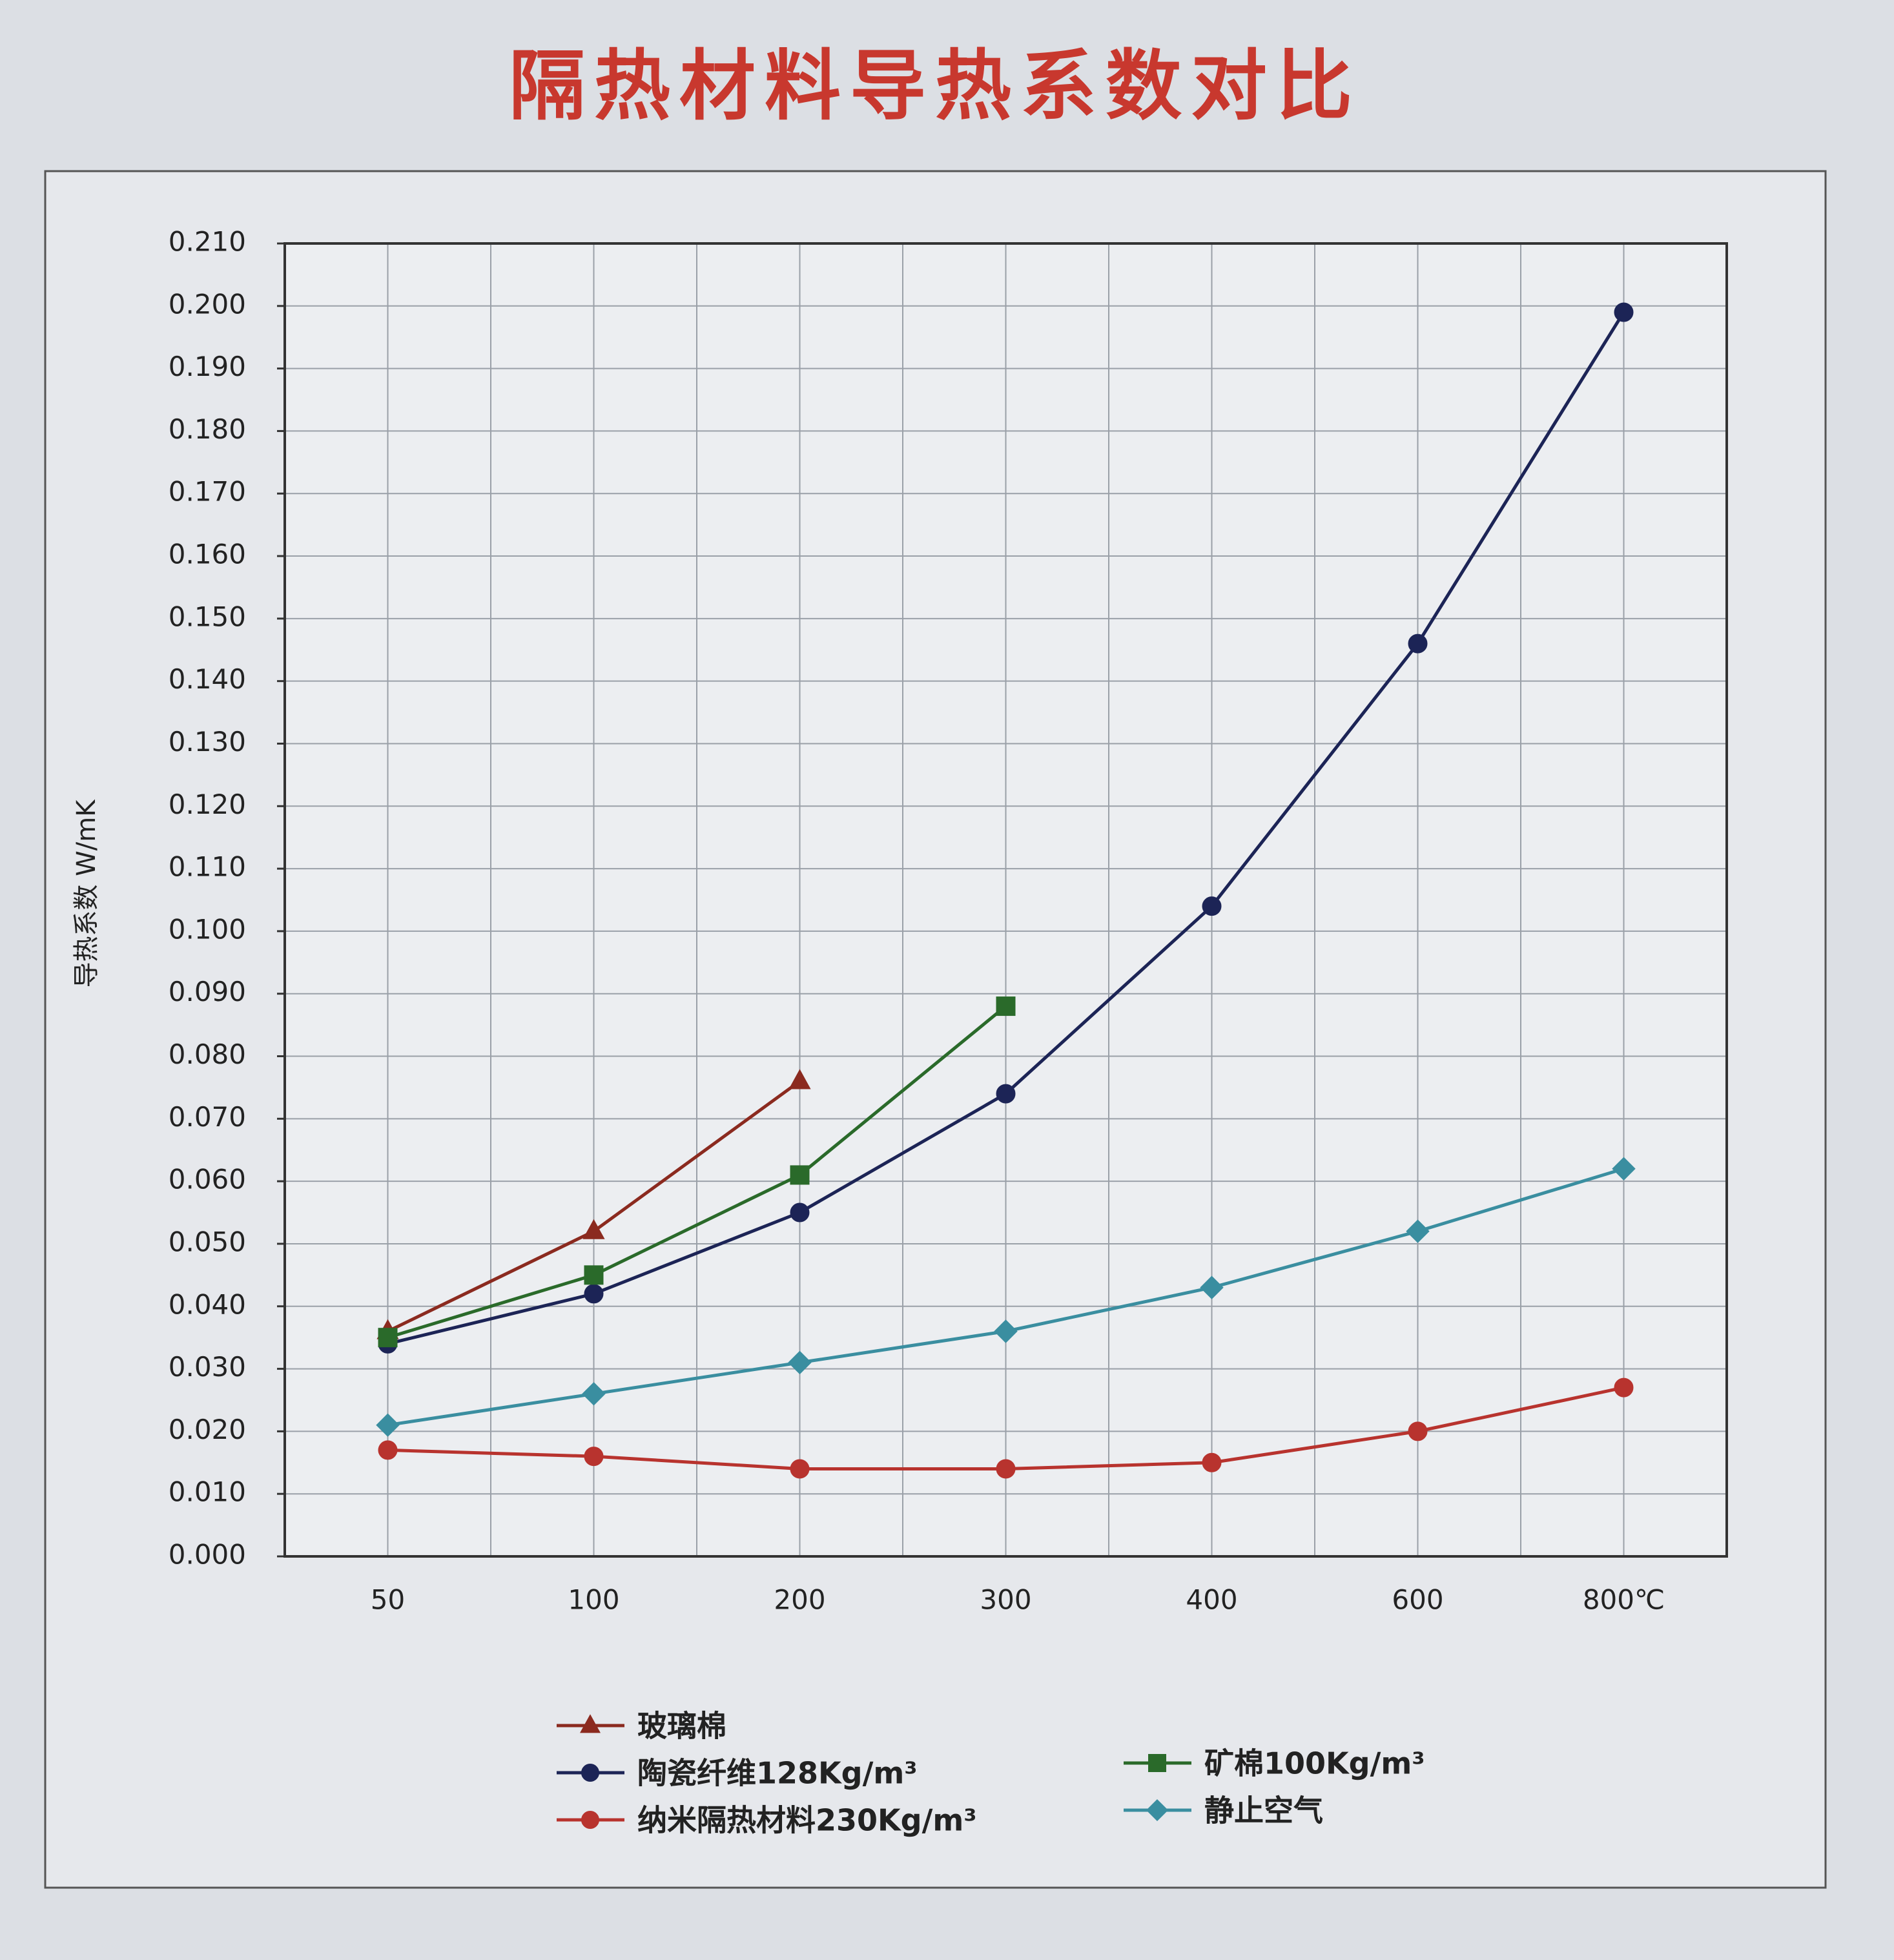  What do you see at coordinates (806, 1820) in the screenshot?
I see `legend-label: 纳米隔热材料230Kg/m³` at bounding box center [806, 1820].